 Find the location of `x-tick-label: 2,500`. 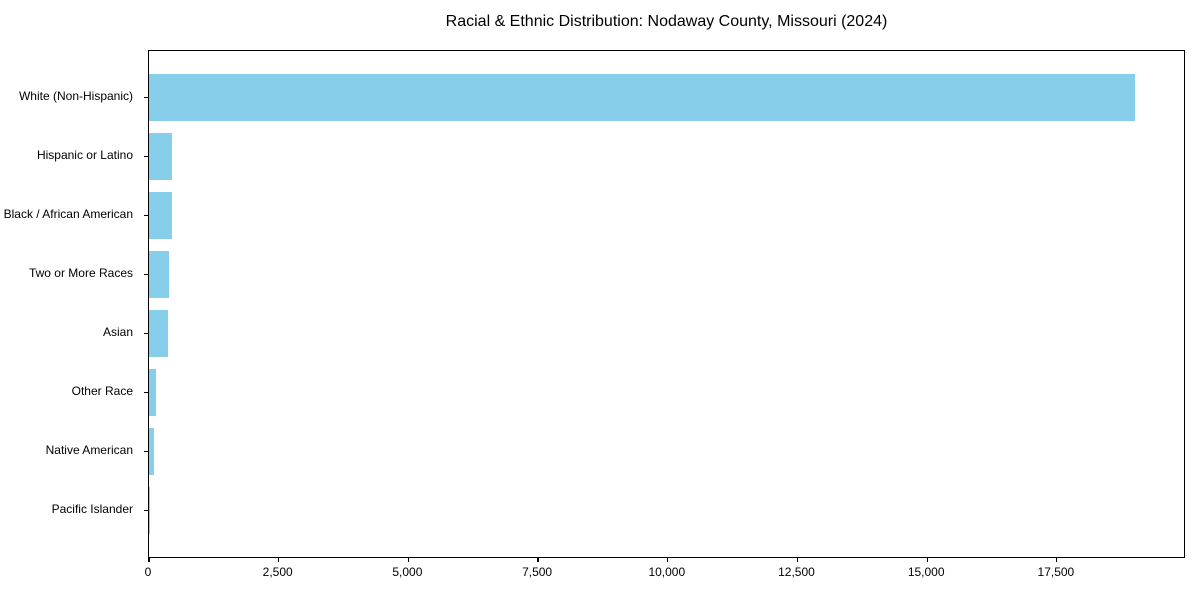

x-tick-label: 2,500 is located at coordinates (277, 572).